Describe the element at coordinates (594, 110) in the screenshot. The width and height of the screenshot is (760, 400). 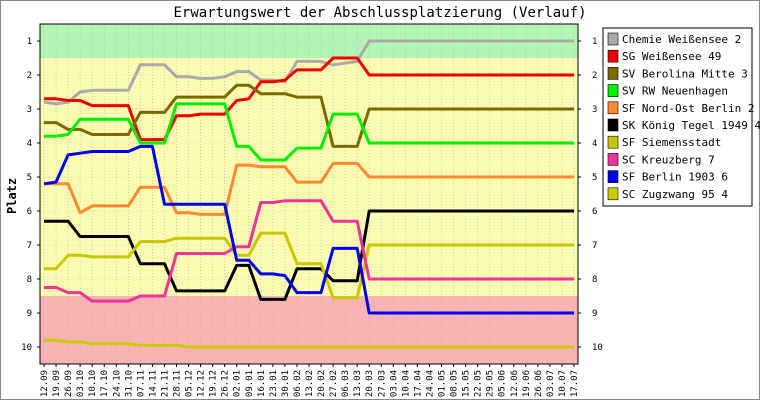
I see `y-tick-label-right: 3` at that location.